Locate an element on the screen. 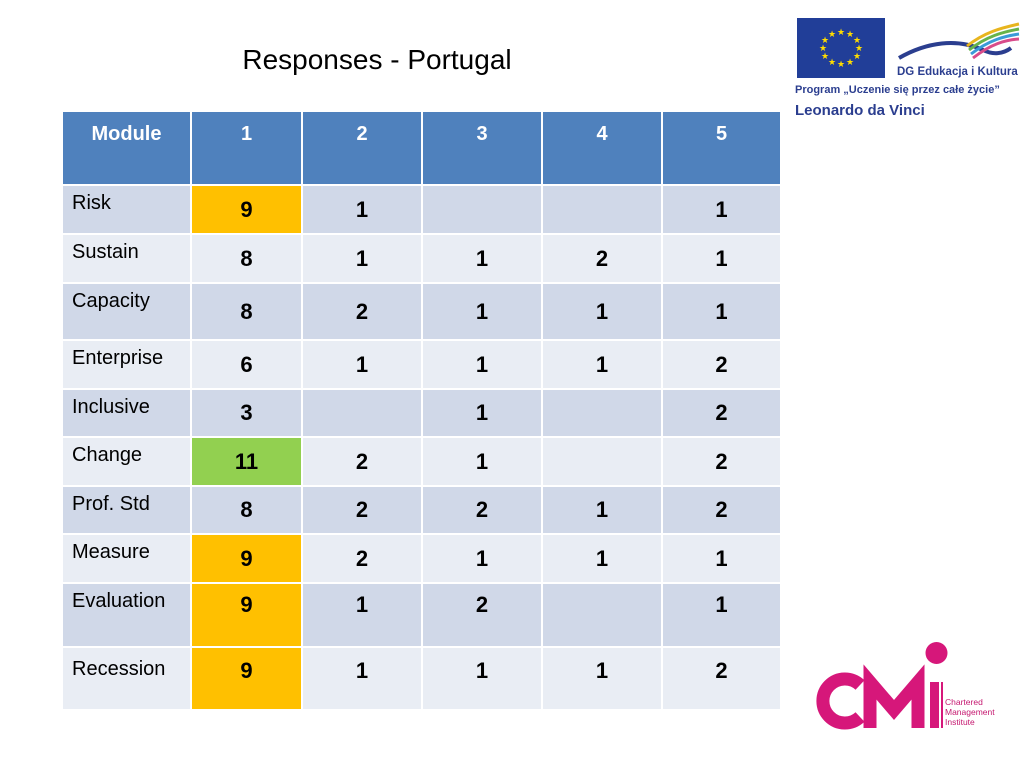 The width and height of the screenshot is (1024, 768). table-row: Inclusive 3 1 2 is located at coordinates (421, 413).